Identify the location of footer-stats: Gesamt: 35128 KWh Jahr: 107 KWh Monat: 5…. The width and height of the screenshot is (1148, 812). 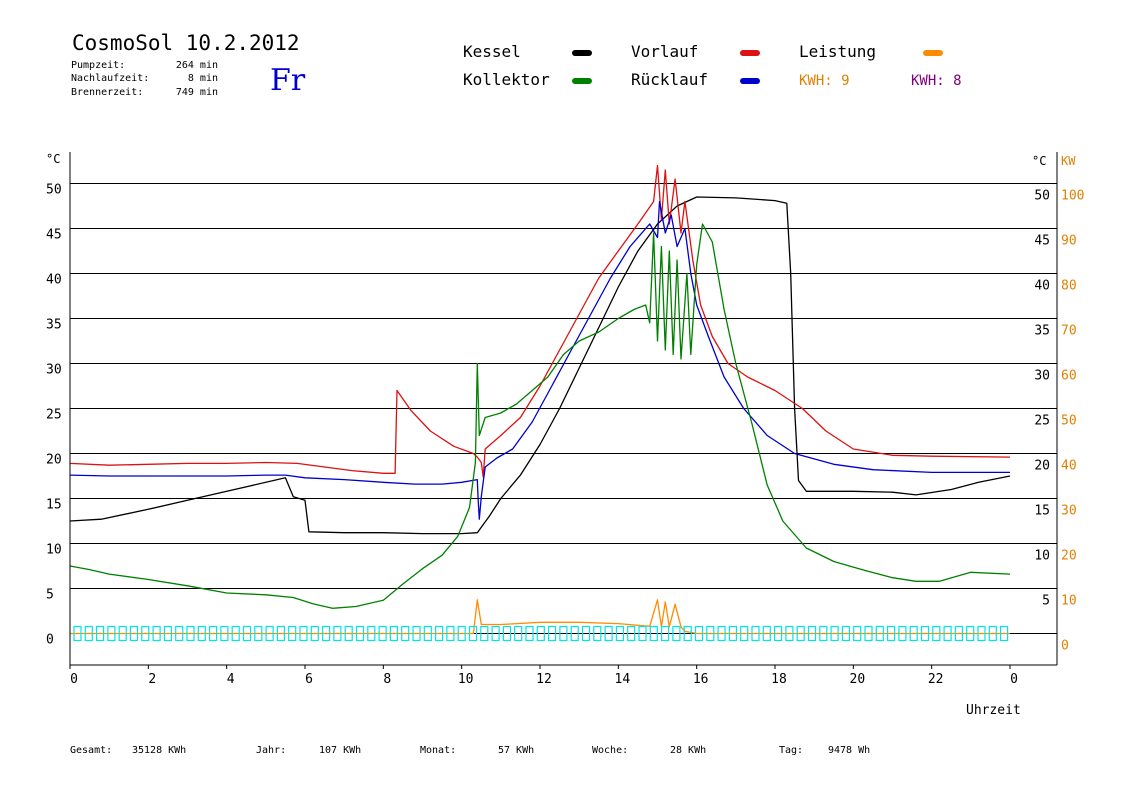
(470, 750).